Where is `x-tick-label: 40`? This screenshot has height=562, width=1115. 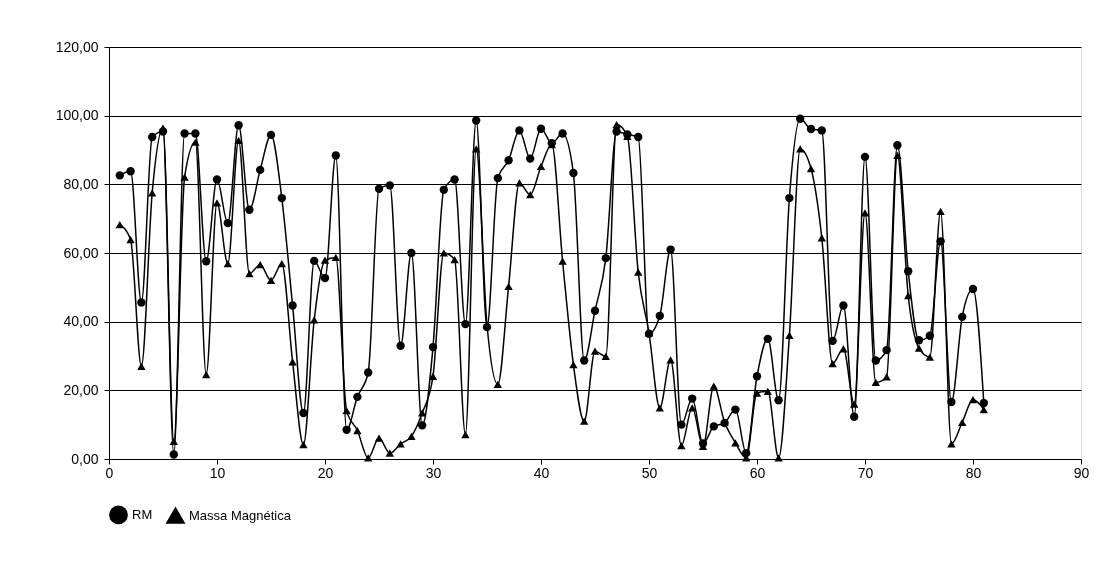
x-tick-label: 40 is located at coordinates (541, 472).